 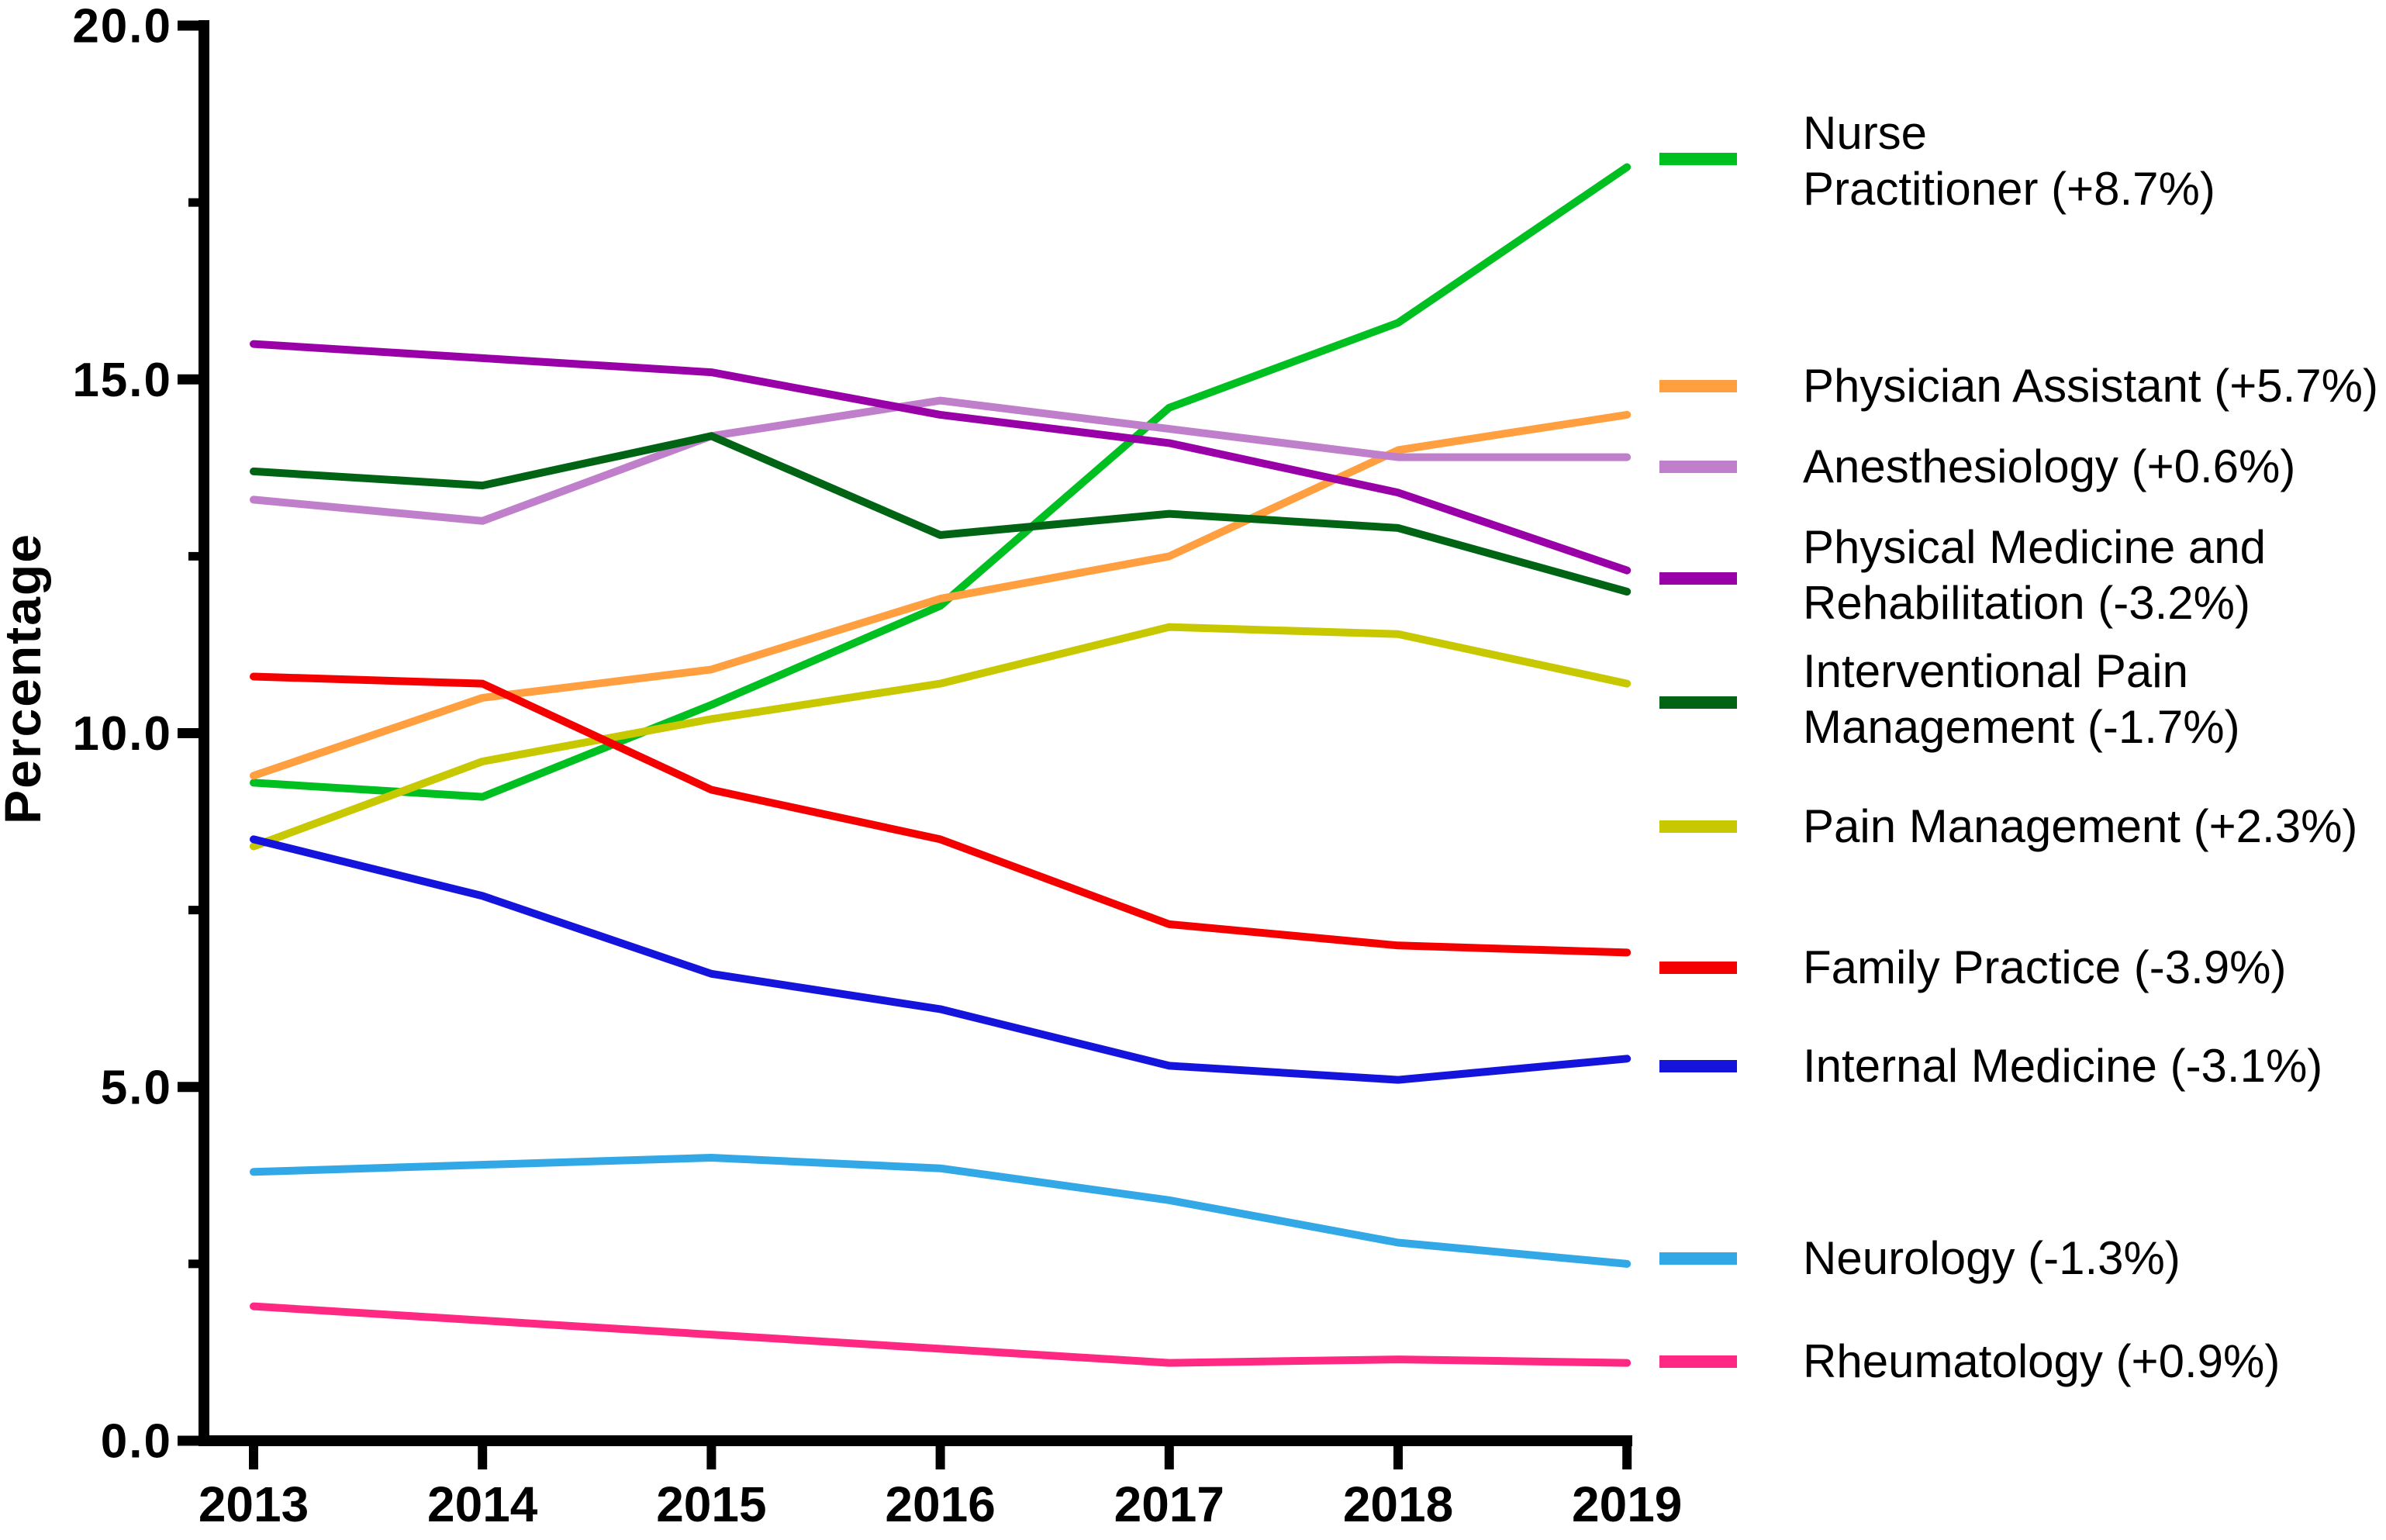 What do you see at coordinates (711, 1504) in the screenshot?
I see `x-tick-label: 2015` at bounding box center [711, 1504].